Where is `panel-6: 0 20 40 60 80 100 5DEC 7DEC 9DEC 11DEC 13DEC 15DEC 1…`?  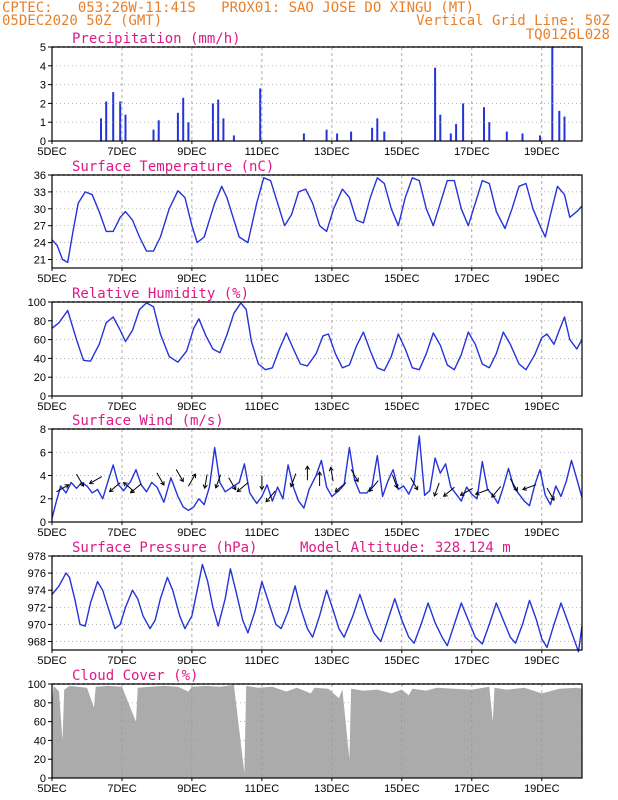
panel-6: 0 20 40 60 80 100 5DEC 7DEC 9DEC 11DEC 13DEC 15DEC 1… is located at coordinates (305, 731).